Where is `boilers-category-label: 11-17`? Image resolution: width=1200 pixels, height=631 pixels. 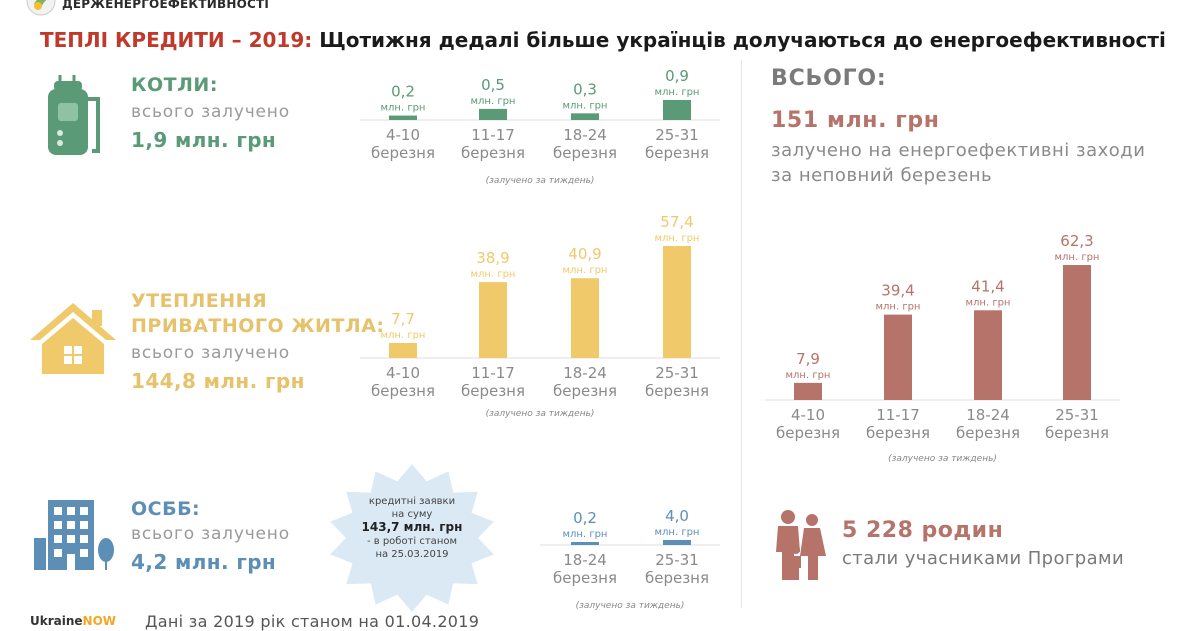
boilers-category-label: 11-17 is located at coordinates (493, 135).